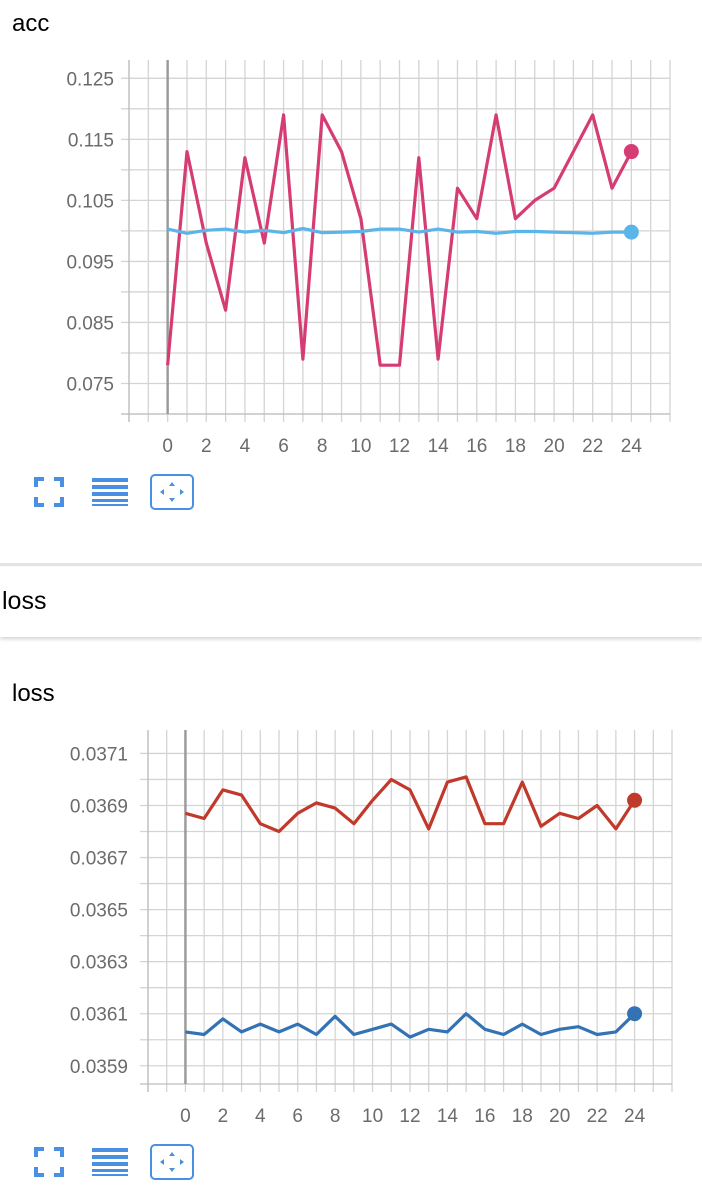 This screenshot has width=702, height=1198. I want to click on y-tick-label: 0.105, so click(90, 201).